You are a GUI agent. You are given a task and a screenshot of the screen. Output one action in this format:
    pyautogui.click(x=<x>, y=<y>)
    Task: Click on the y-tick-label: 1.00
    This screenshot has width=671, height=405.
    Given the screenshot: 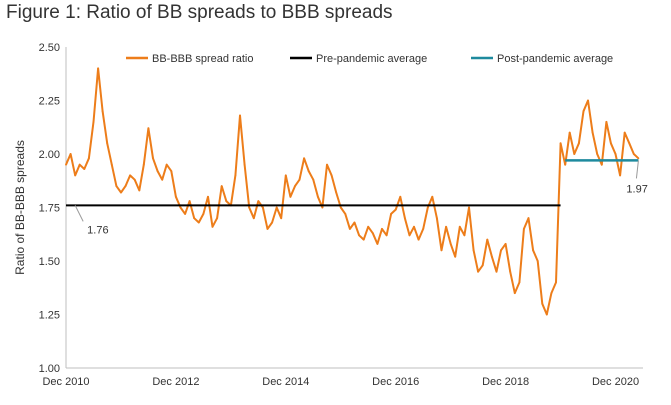 What is the action you would take?
    pyautogui.click(x=49, y=369)
    